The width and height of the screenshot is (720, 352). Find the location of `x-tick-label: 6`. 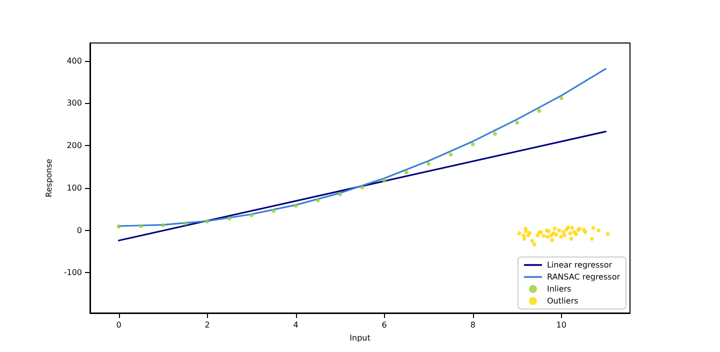

x-tick-label: 6 is located at coordinates (384, 325).